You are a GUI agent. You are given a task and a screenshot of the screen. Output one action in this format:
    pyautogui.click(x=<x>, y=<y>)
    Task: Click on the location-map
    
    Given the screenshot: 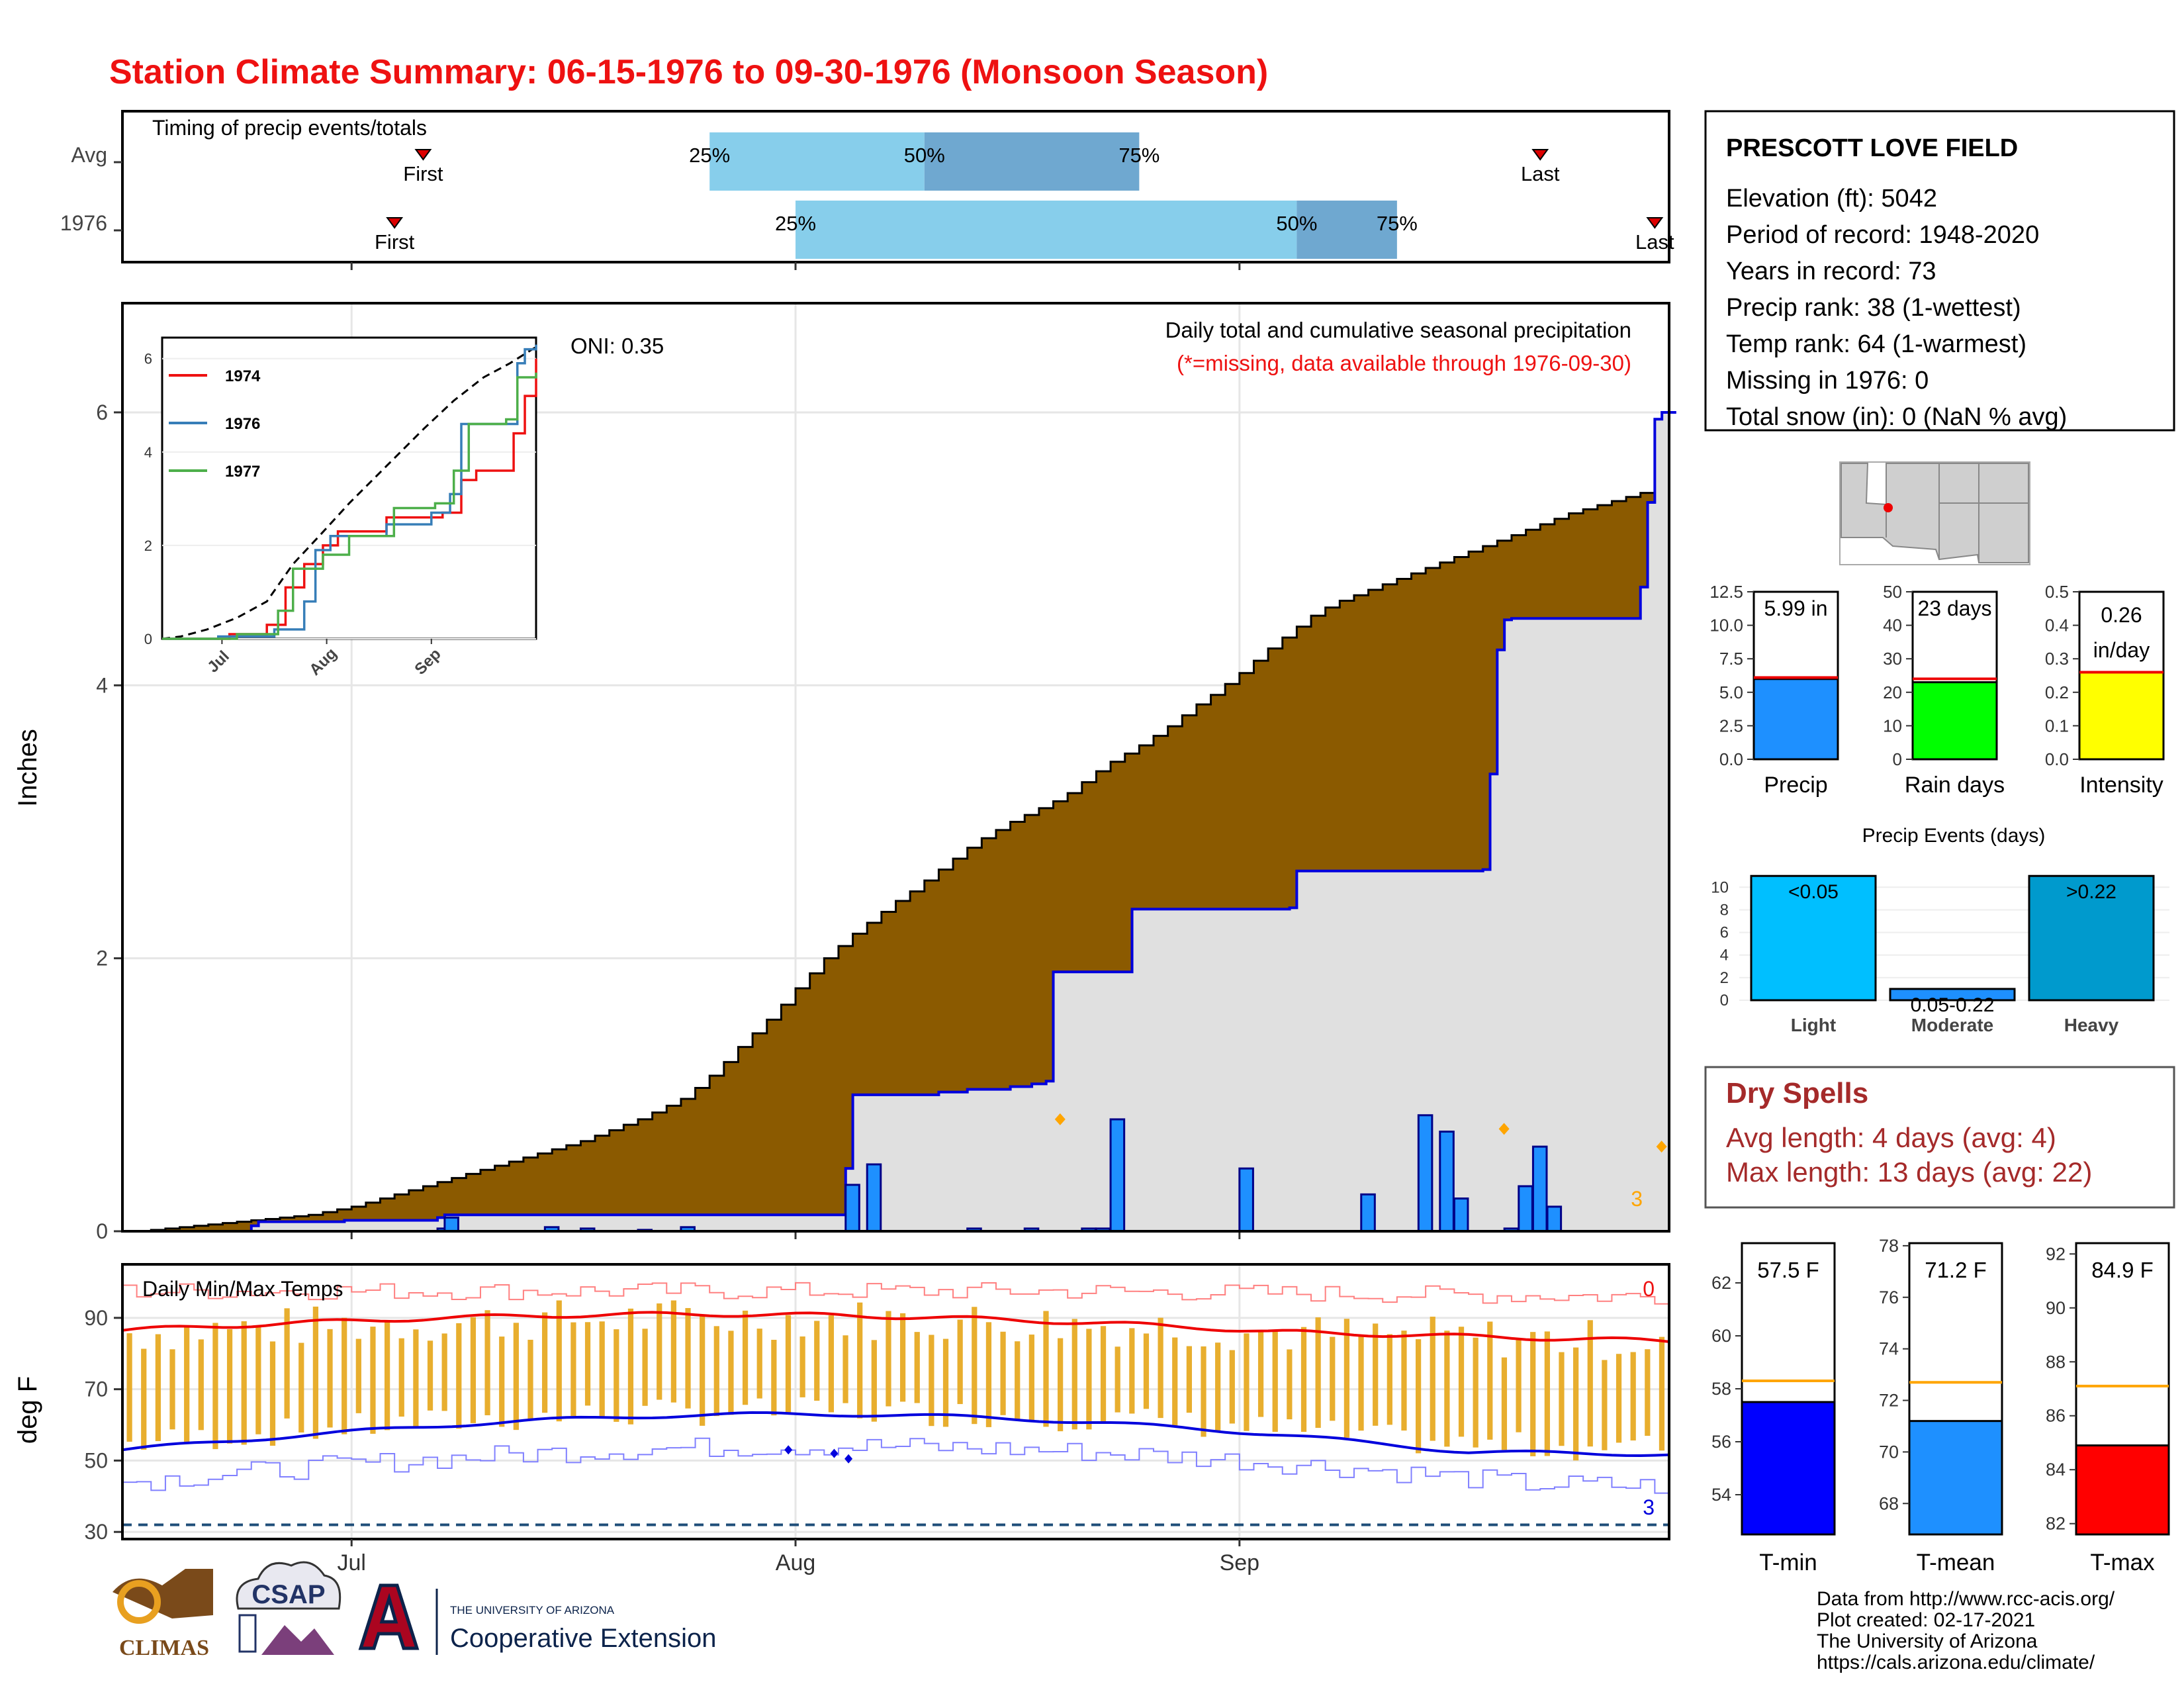 What is the action you would take?
    pyautogui.click(x=1934, y=513)
    